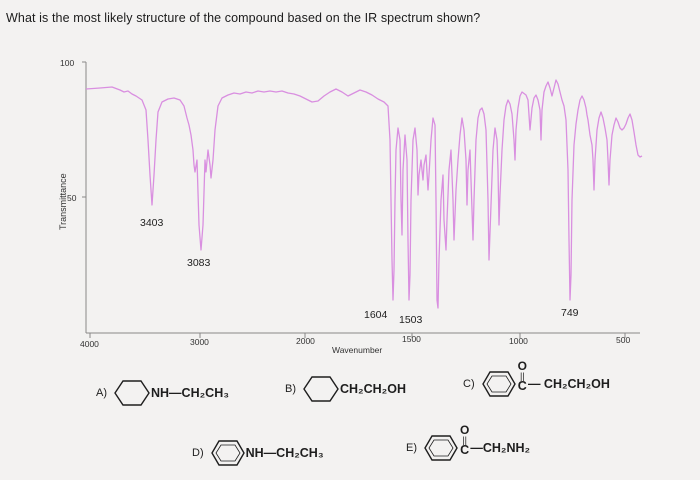 This screenshot has height=480, width=700. What do you see at coordinates (373, 389) in the screenshot?
I see `choice-b-formula: CH₂CH₂OH` at bounding box center [373, 389].